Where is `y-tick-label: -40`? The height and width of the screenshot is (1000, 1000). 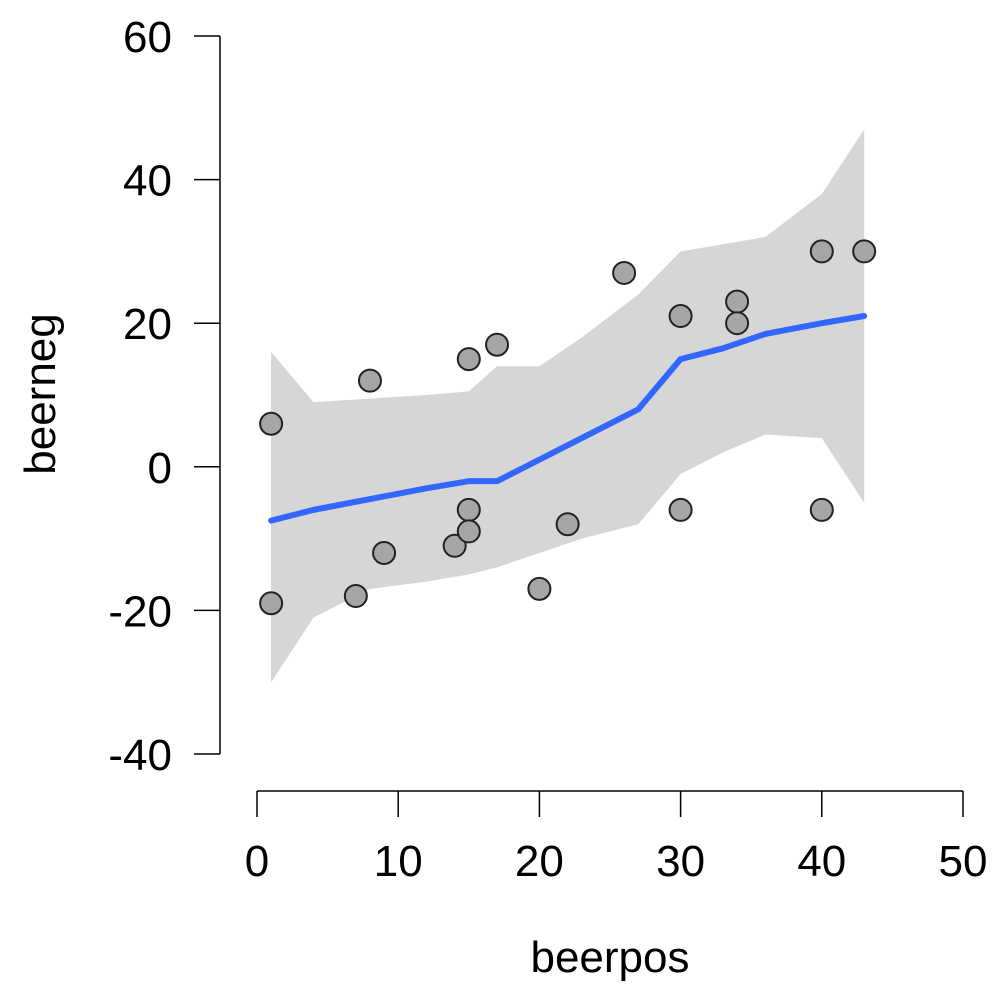 y-tick-label: -40 is located at coordinates (140, 755).